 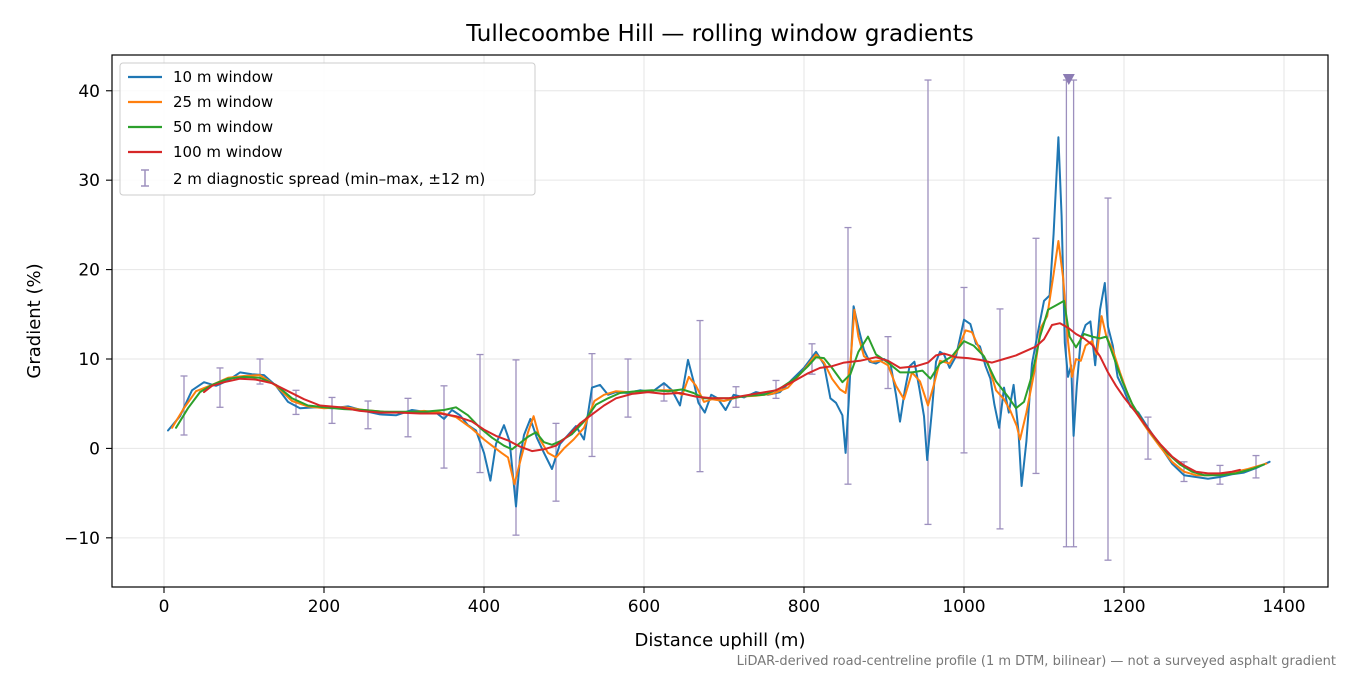 I want to click on legend-label-100m: 100 m window, so click(x=228, y=152).